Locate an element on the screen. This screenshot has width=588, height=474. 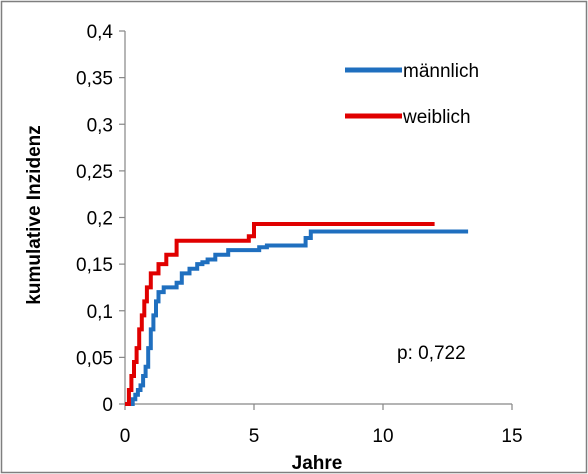
x-tick-label: 0 is located at coordinates (125, 436).